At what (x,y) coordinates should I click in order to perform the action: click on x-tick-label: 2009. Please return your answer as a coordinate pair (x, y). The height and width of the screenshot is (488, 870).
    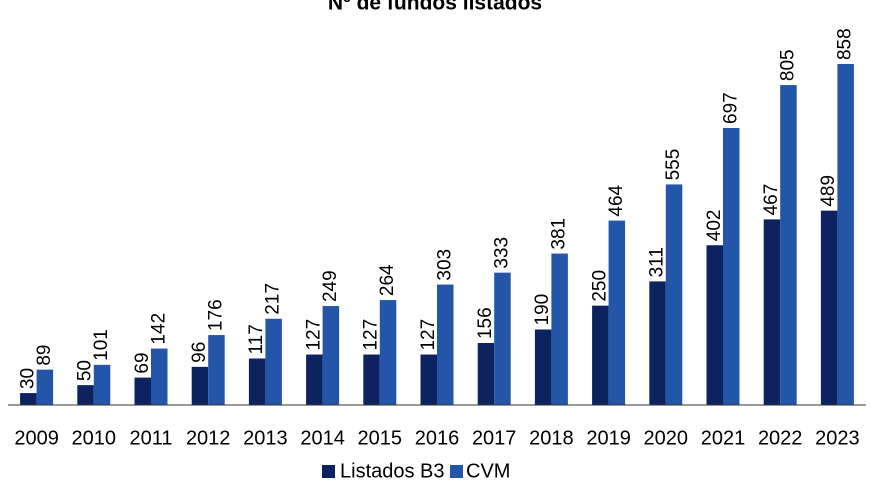
    Looking at the image, I should click on (36, 438).